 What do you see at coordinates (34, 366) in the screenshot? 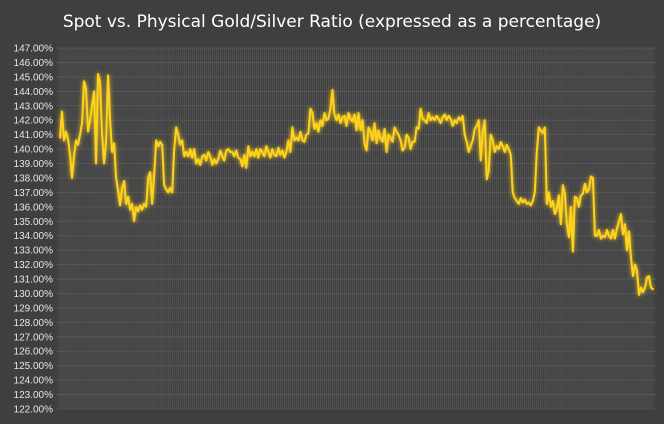
I see `y-tick-label: 125.00%` at bounding box center [34, 366].